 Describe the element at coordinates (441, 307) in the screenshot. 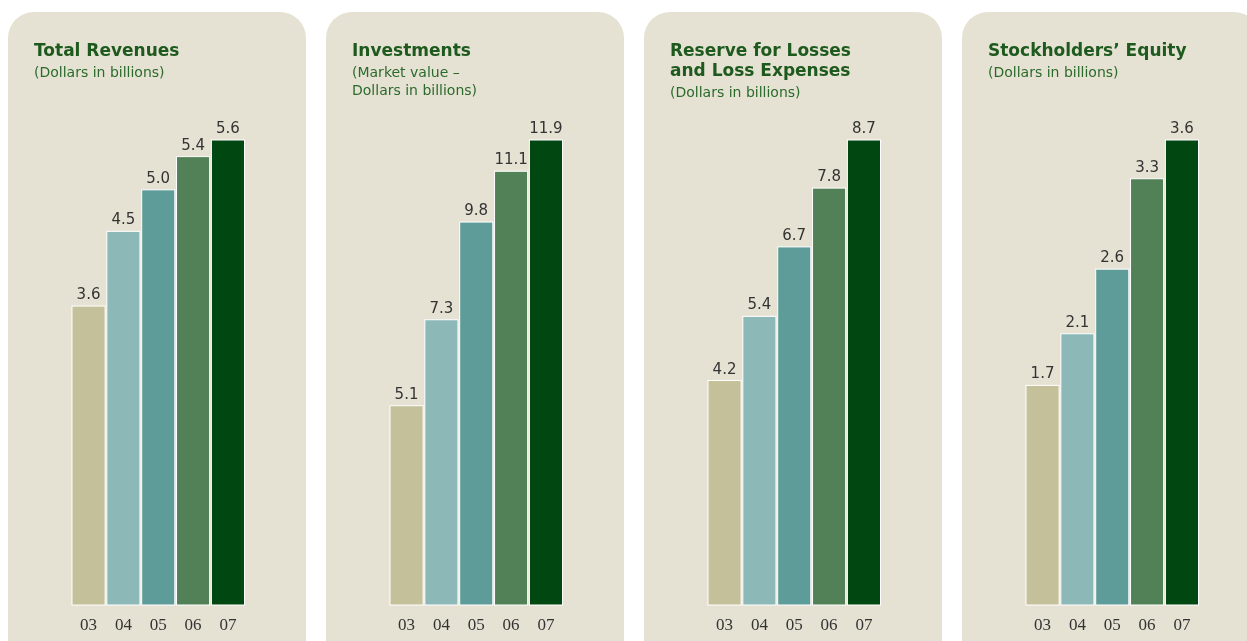

I see `data-label: 7.3` at that location.